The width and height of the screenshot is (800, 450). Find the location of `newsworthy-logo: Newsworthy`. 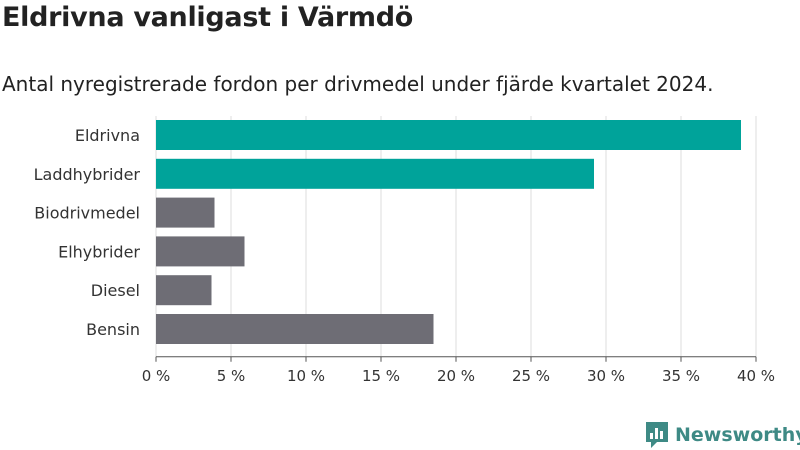

newsworthy-logo: Newsworthy is located at coordinates (722, 435).